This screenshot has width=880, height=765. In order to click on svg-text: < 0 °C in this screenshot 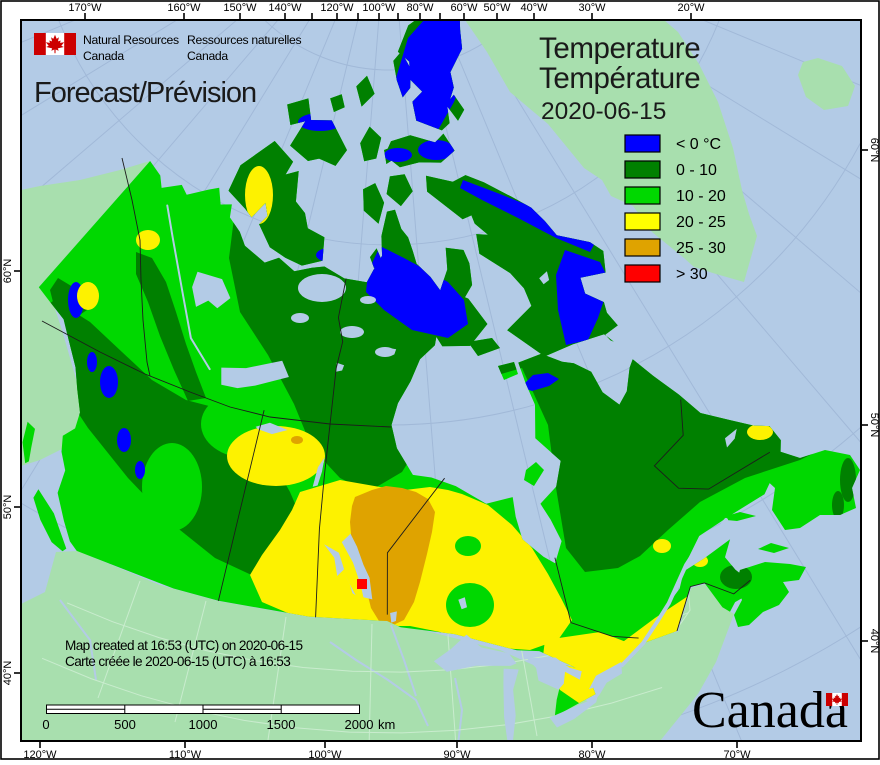, I will do `click(698, 144)`.